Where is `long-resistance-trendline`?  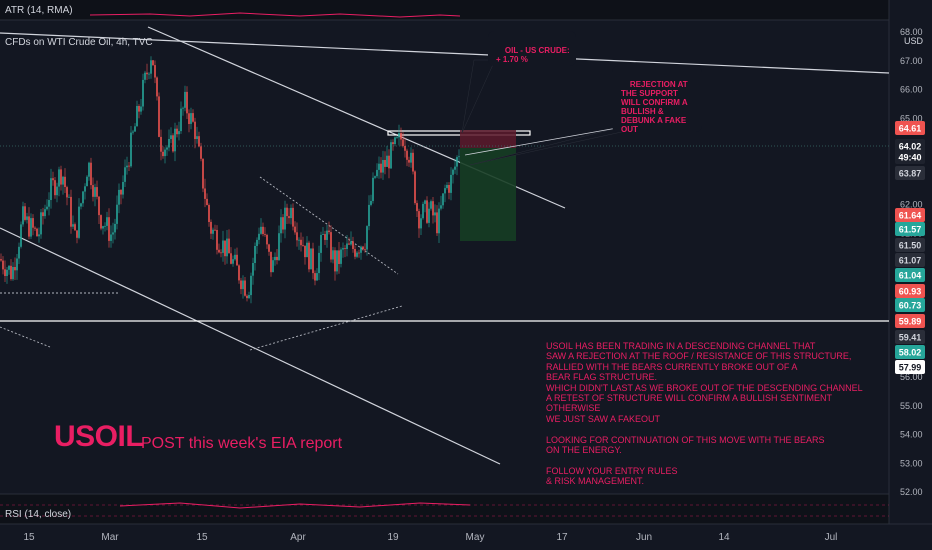 long-resistance-trendline is located at coordinates (445, 53).